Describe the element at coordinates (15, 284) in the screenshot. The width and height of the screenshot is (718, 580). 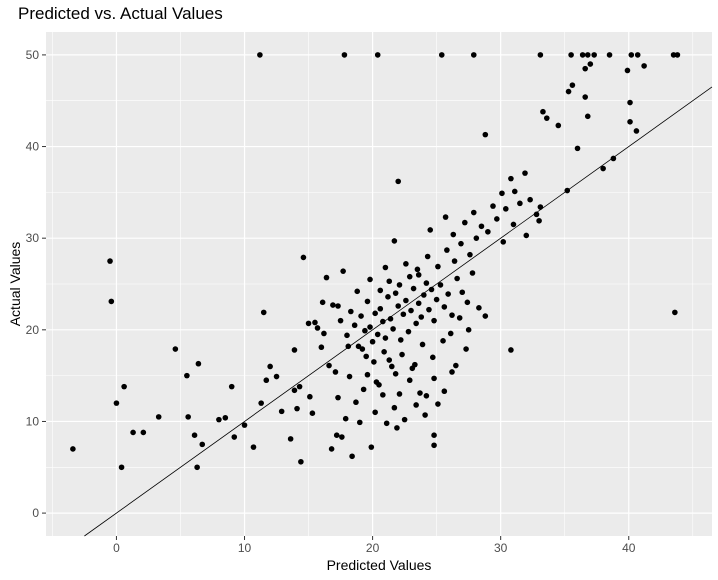
I see `y-axis-title: Actual Values` at that location.